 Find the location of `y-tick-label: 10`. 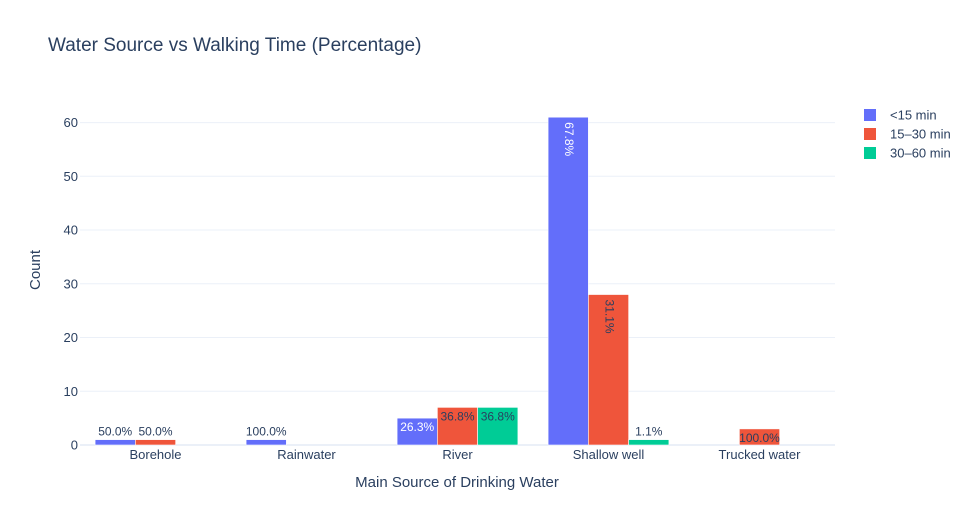

y-tick-label: 10 is located at coordinates (71, 391).